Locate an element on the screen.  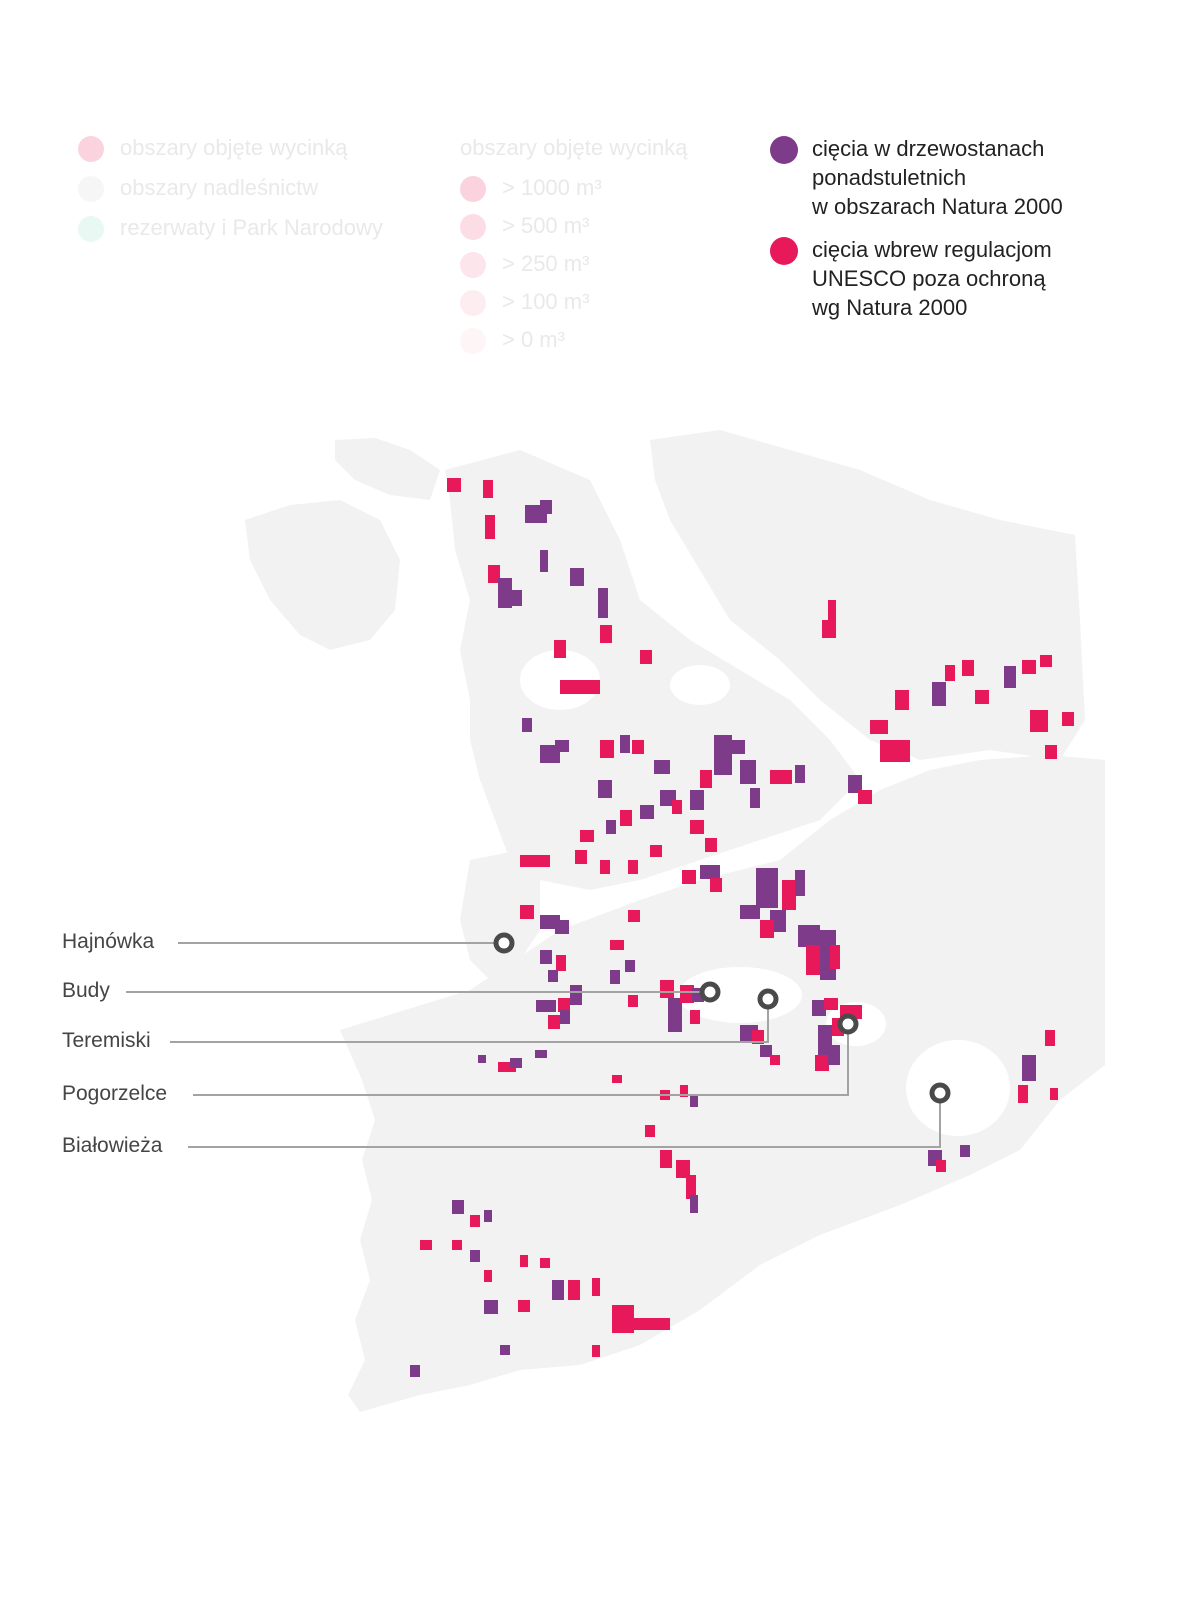
legend-swatch-cut-areas is located at coordinates (91, 149).